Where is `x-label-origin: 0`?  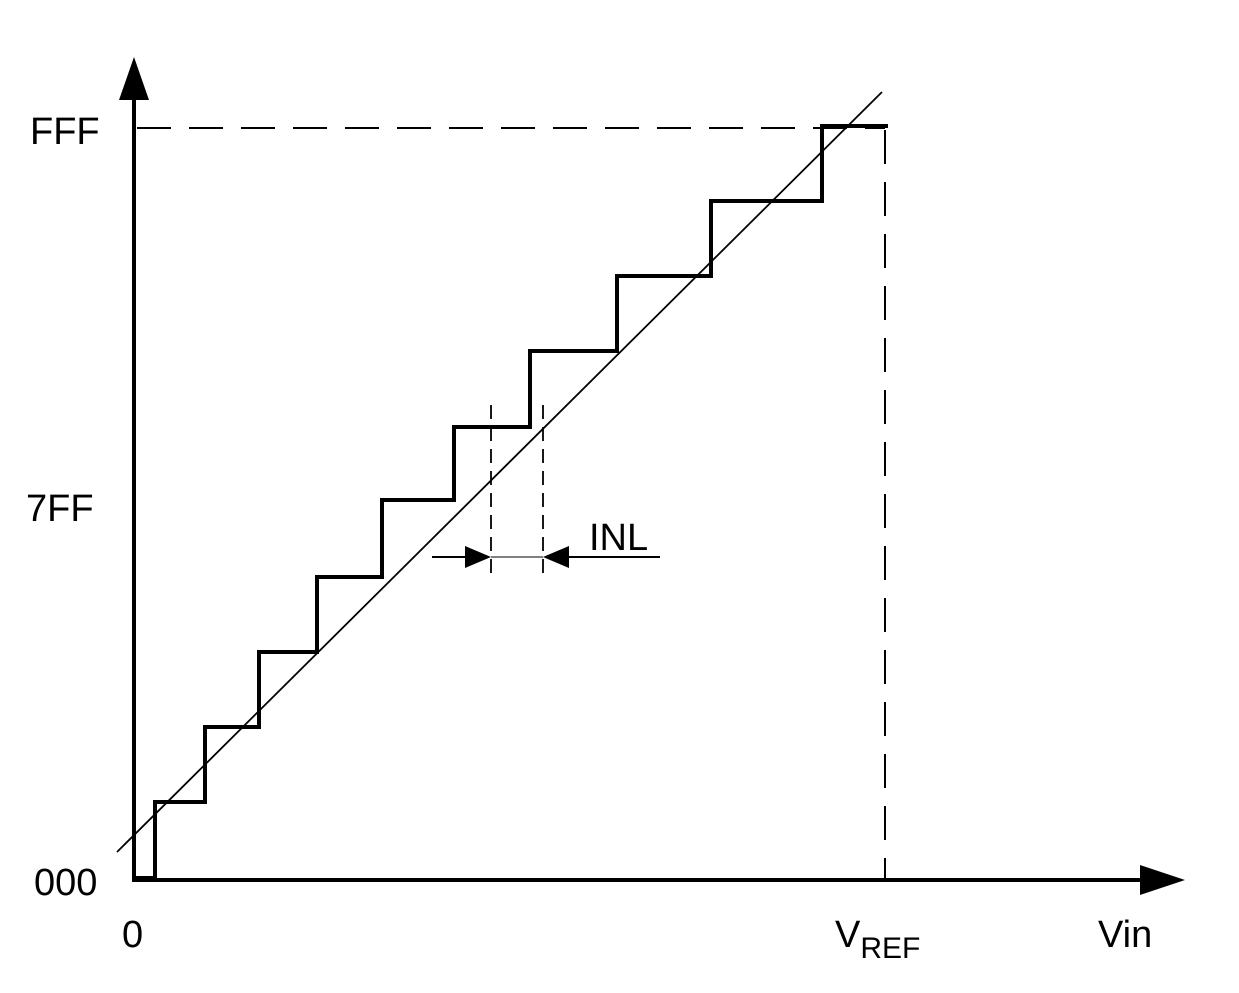
x-label-origin: 0 is located at coordinates (132, 935).